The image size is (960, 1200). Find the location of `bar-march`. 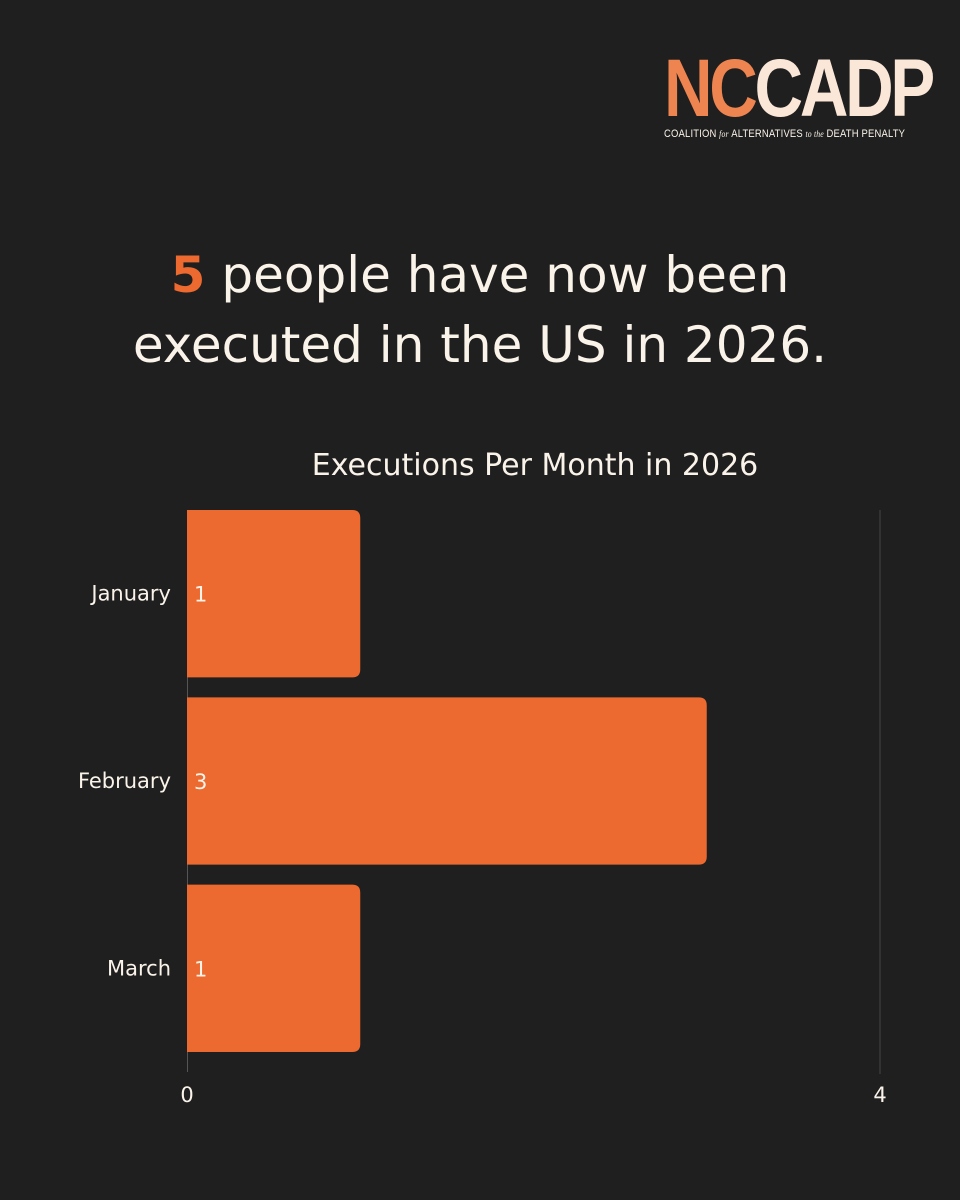

bar-march is located at coordinates (273, 968).